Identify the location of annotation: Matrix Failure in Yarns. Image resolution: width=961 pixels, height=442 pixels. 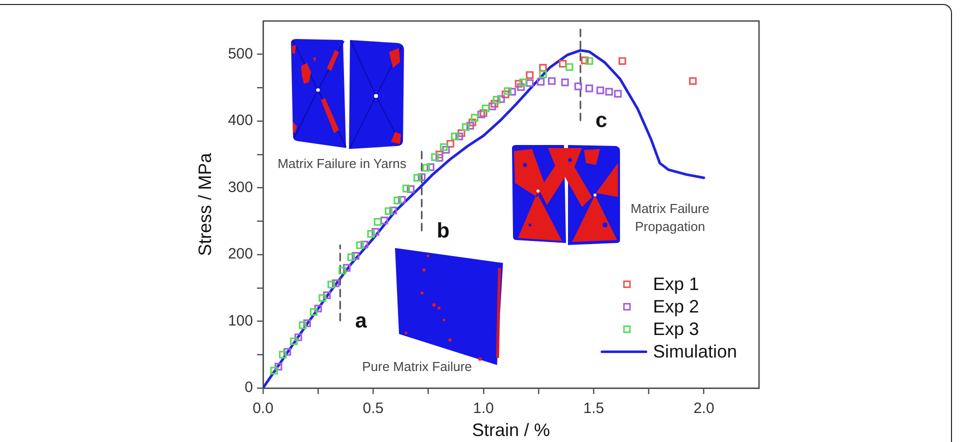
(342, 164).